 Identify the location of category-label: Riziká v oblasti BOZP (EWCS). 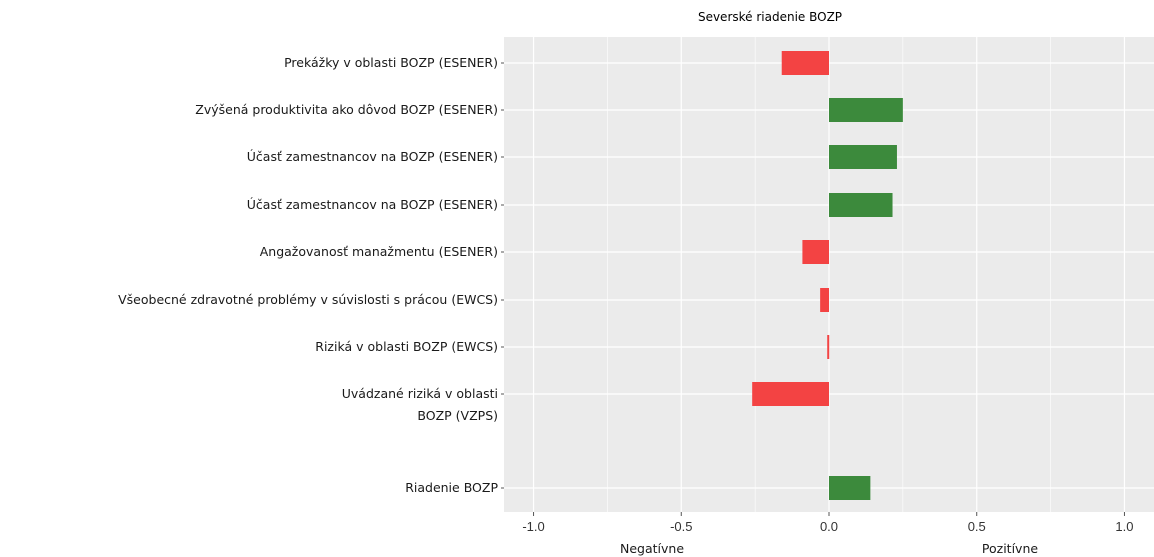
(406, 346).